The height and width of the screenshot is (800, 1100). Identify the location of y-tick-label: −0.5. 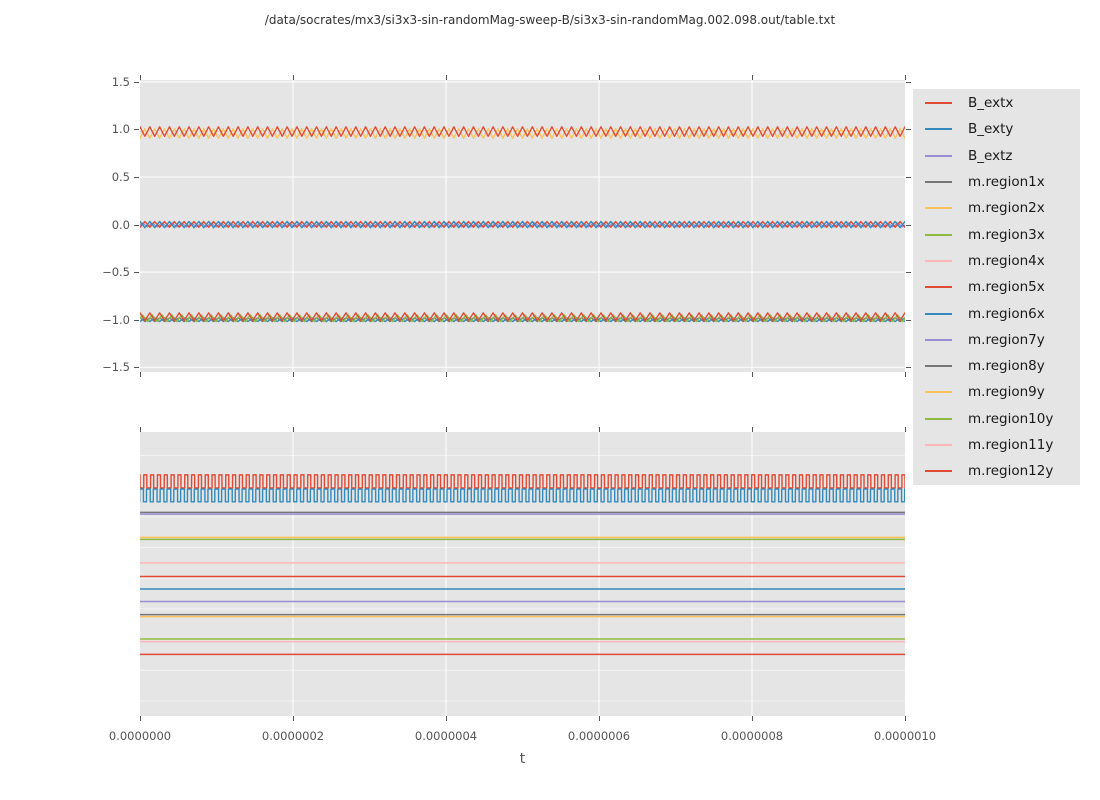
(116, 272).